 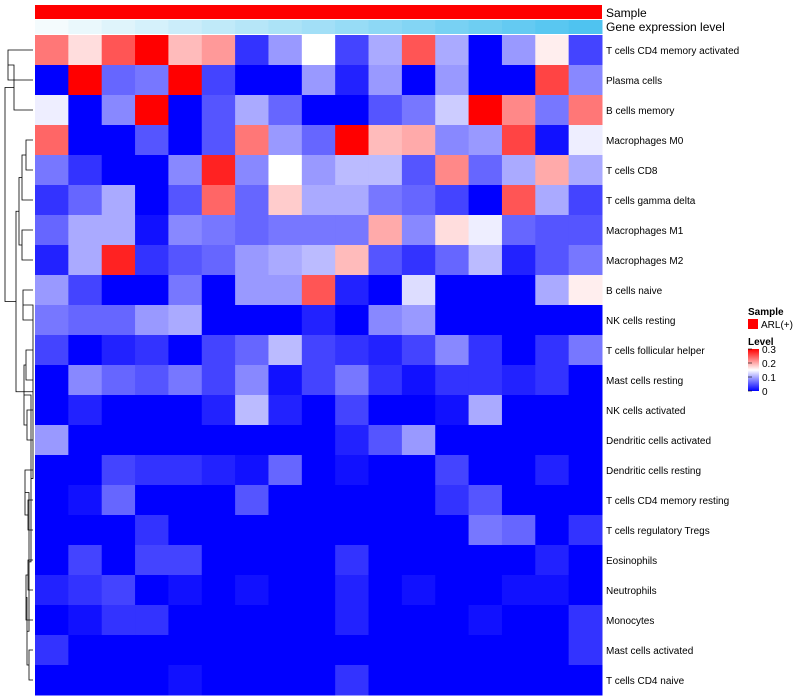 What do you see at coordinates (653, 471) in the screenshot?
I see `row-label: Dendritic cells resting` at bounding box center [653, 471].